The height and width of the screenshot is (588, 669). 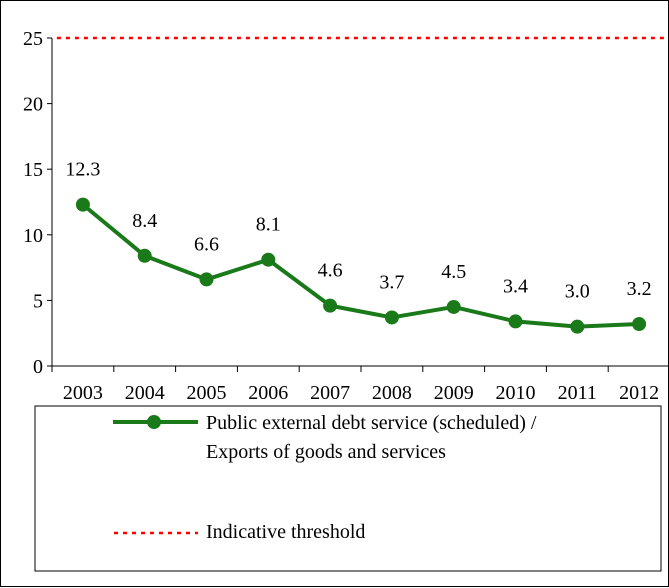 I want to click on data-label: 8.4, so click(x=144, y=221).